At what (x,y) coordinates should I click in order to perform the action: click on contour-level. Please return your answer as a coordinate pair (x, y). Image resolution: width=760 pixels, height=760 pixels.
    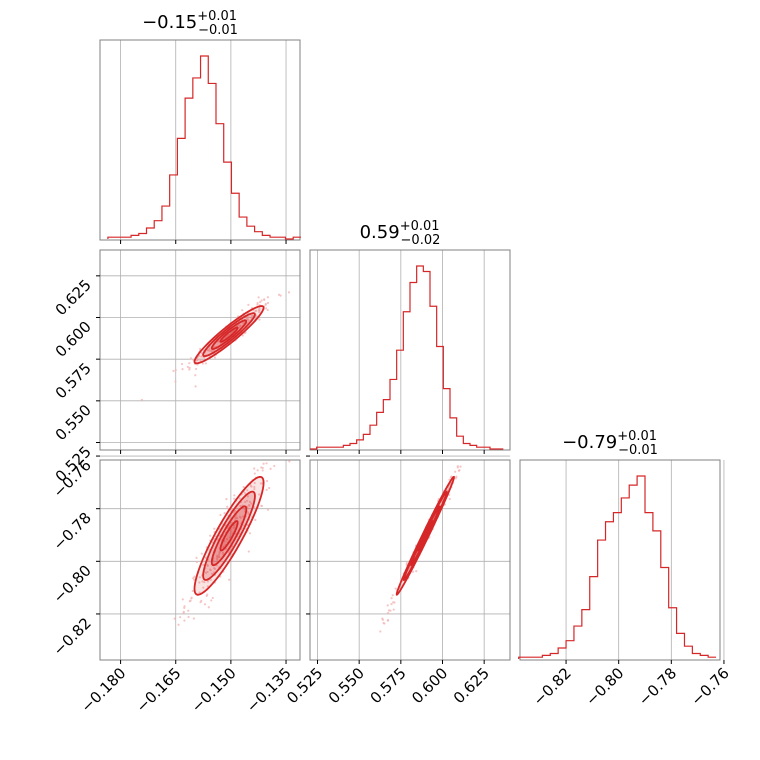
    Looking at the image, I should click on (229, 335).